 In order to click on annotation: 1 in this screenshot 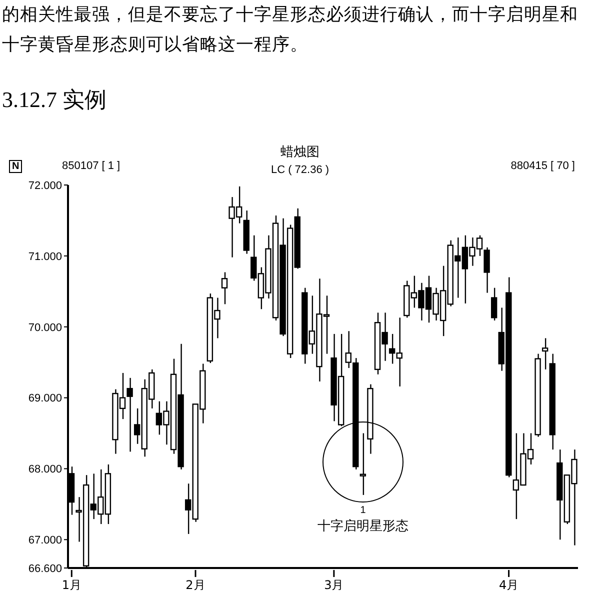, I will do `click(363, 510)`.